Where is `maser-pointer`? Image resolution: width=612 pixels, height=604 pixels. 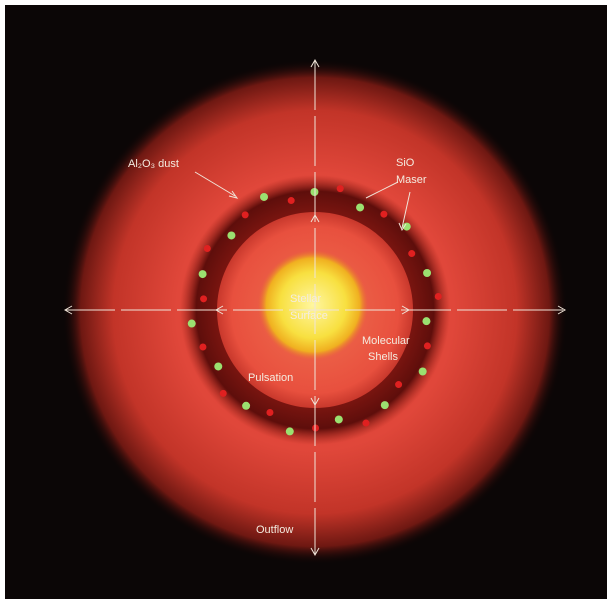
maser-pointer is located at coordinates (382, 190).